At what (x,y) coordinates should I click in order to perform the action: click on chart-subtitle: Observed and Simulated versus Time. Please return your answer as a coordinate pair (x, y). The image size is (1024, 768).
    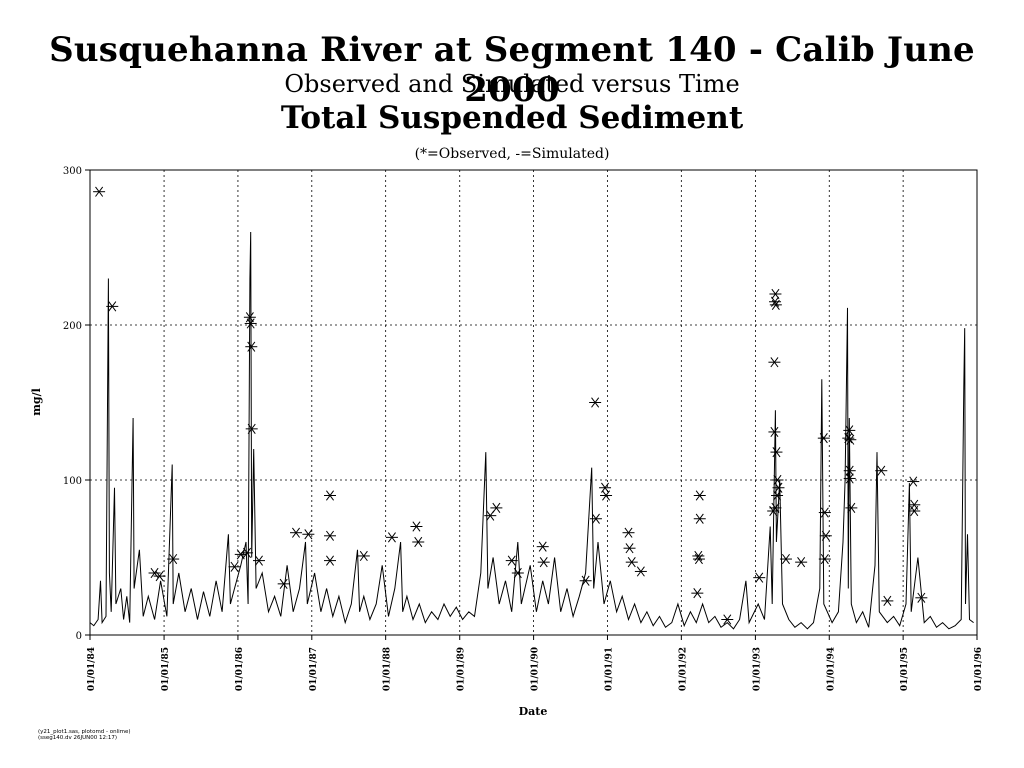
    Looking at the image, I should click on (512, 84).